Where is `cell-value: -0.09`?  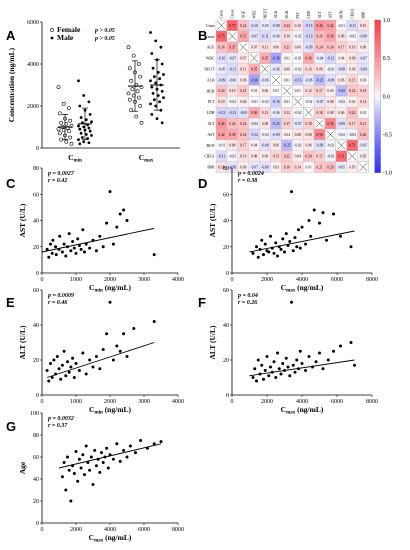 cell-value: -0.09 is located at coordinates (276, 26).